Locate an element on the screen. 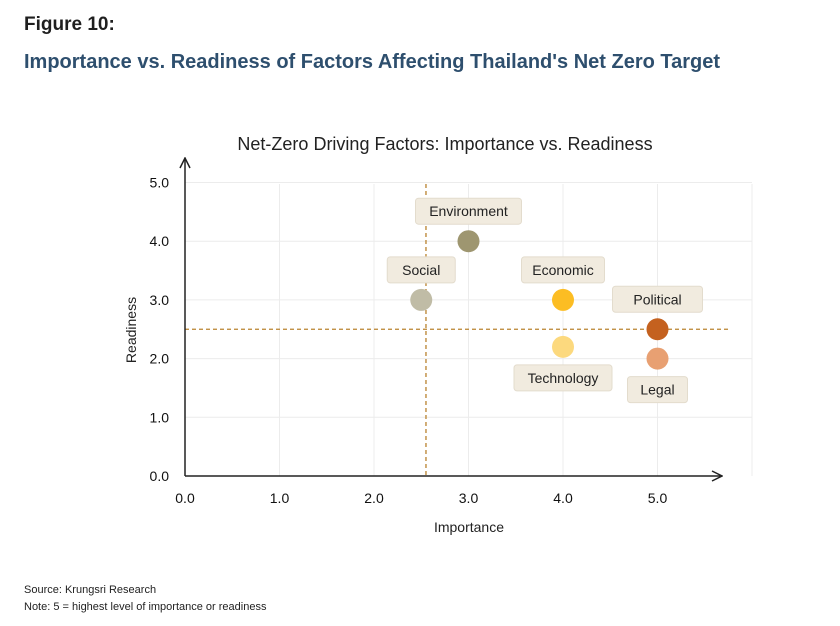 This screenshot has height=626, width=840. point-legal: Legal is located at coordinates (657, 375).